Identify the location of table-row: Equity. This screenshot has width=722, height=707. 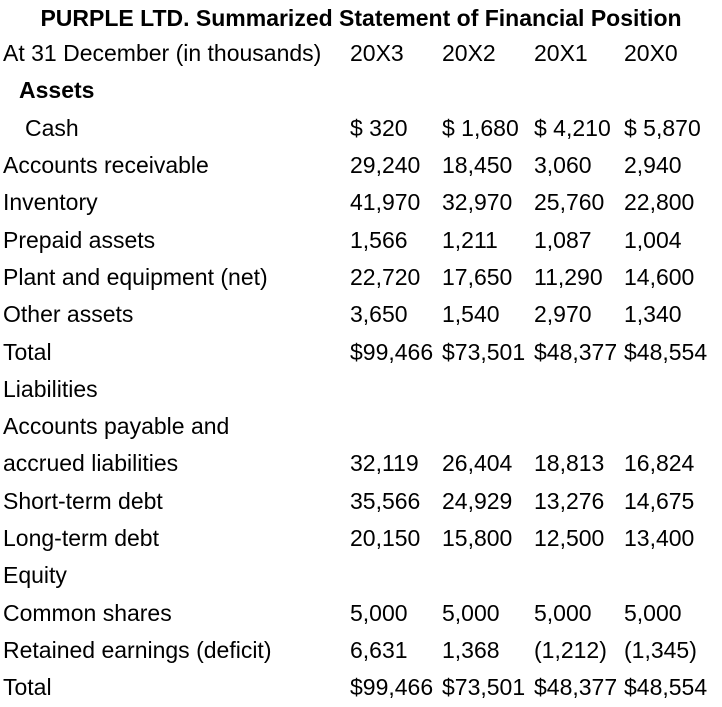
(361, 575).